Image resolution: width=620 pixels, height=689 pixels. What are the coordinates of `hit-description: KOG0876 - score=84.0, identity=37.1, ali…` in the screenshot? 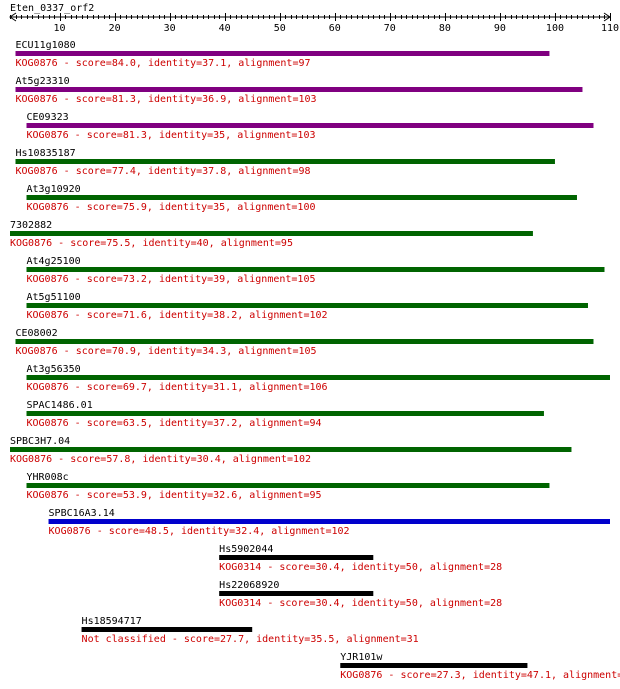 It's located at (163, 63).